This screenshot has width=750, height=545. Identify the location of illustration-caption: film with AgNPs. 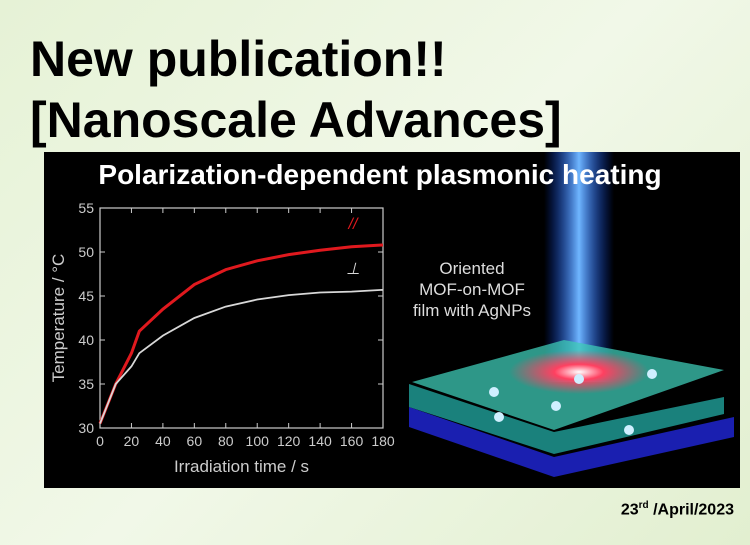
(472, 310).